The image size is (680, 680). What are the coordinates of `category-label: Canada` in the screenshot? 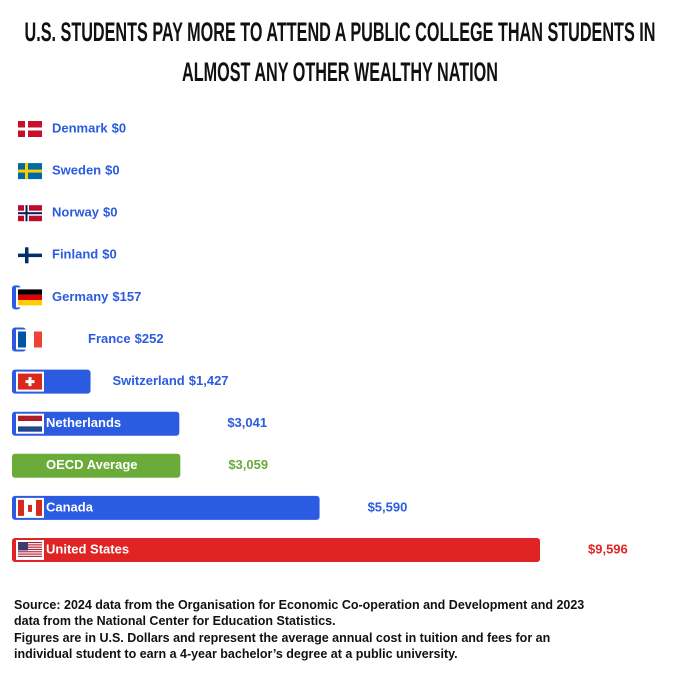 It's located at (70, 506).